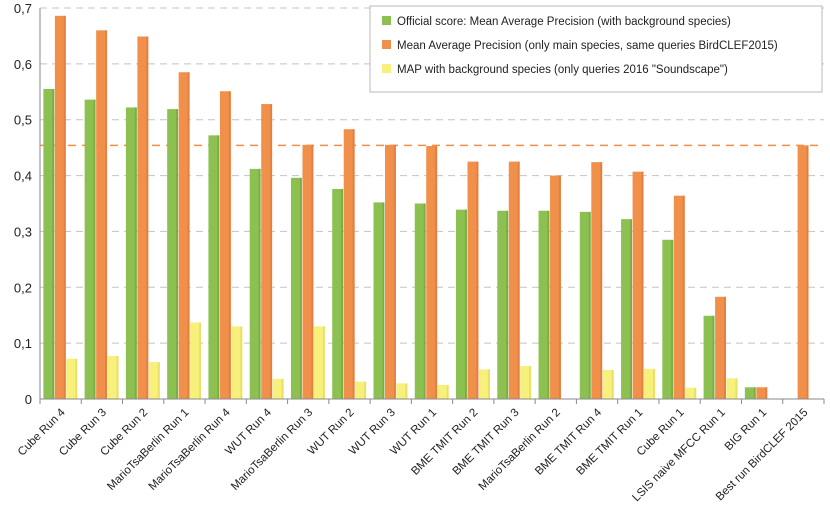  Describe the element at coordinates (23, 120) in the screenshot. I see `y-tick-label: 0,5` at that location.